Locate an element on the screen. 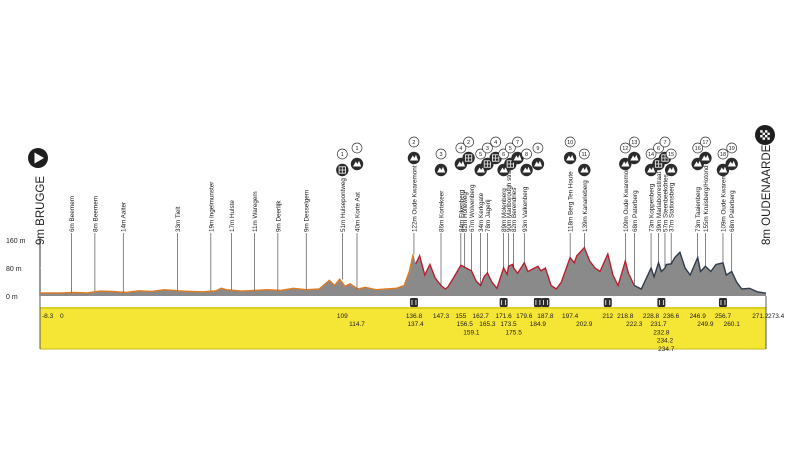 Image resolution: width=800 pixels, height=450 pixels. km-mark-label: 218.8 is located at coordinates (625, 316).